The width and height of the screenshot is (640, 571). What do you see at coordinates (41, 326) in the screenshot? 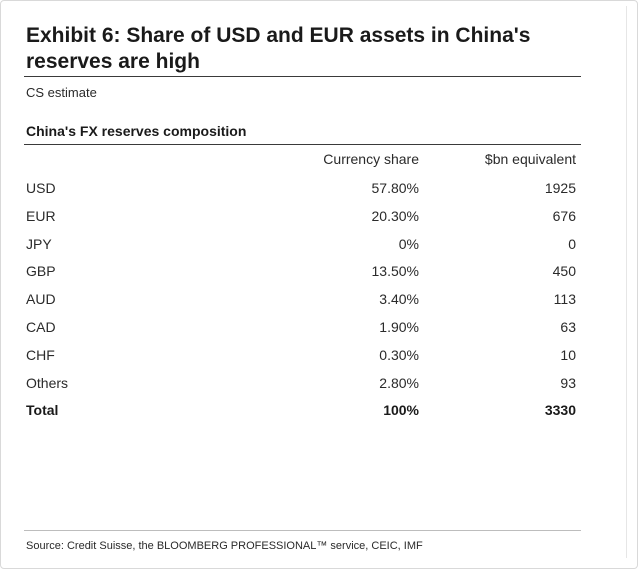
I see `row-label: CAD` at bounding box center [41, 326].